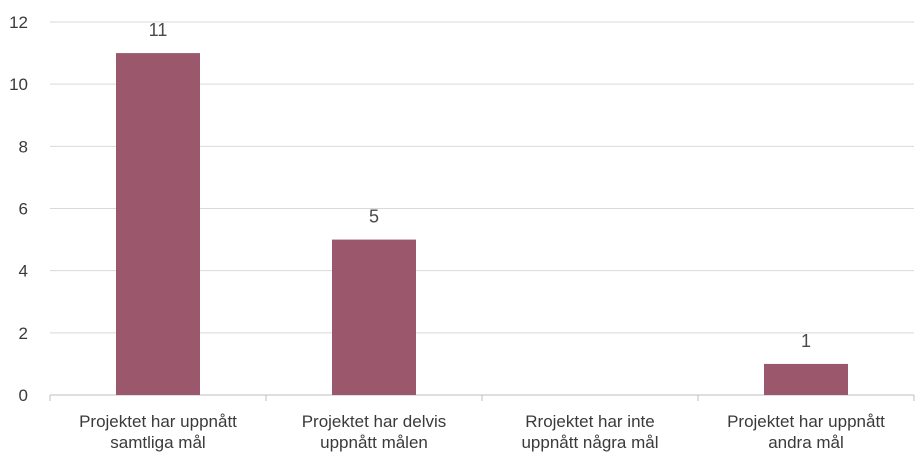 This screenshot has height=455, width=916. I want to click on y-tick-label: 8, so click(23, 146).